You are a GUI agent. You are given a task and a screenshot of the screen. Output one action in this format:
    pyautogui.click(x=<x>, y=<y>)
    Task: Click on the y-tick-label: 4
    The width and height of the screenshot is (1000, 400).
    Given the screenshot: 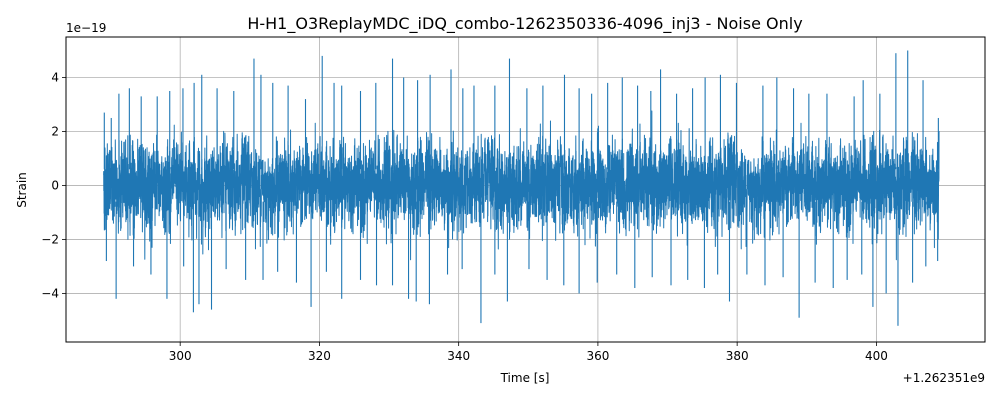 What is the action you would take?
    pyautogui.click(x=55, y=77)
    